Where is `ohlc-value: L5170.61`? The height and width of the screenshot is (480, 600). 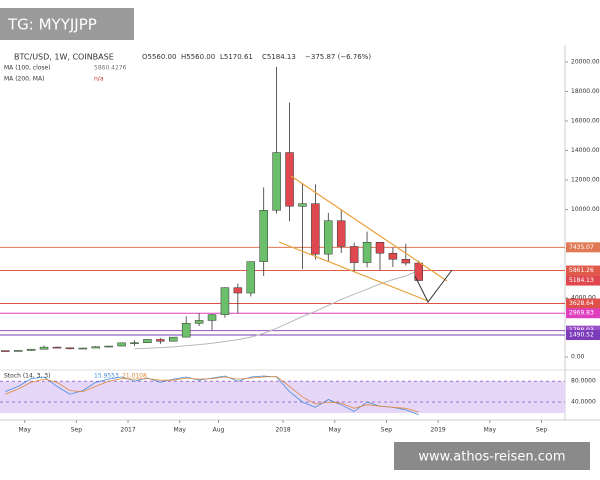 ohlc-value: L5170.61 is located at coordinates (236, 57).